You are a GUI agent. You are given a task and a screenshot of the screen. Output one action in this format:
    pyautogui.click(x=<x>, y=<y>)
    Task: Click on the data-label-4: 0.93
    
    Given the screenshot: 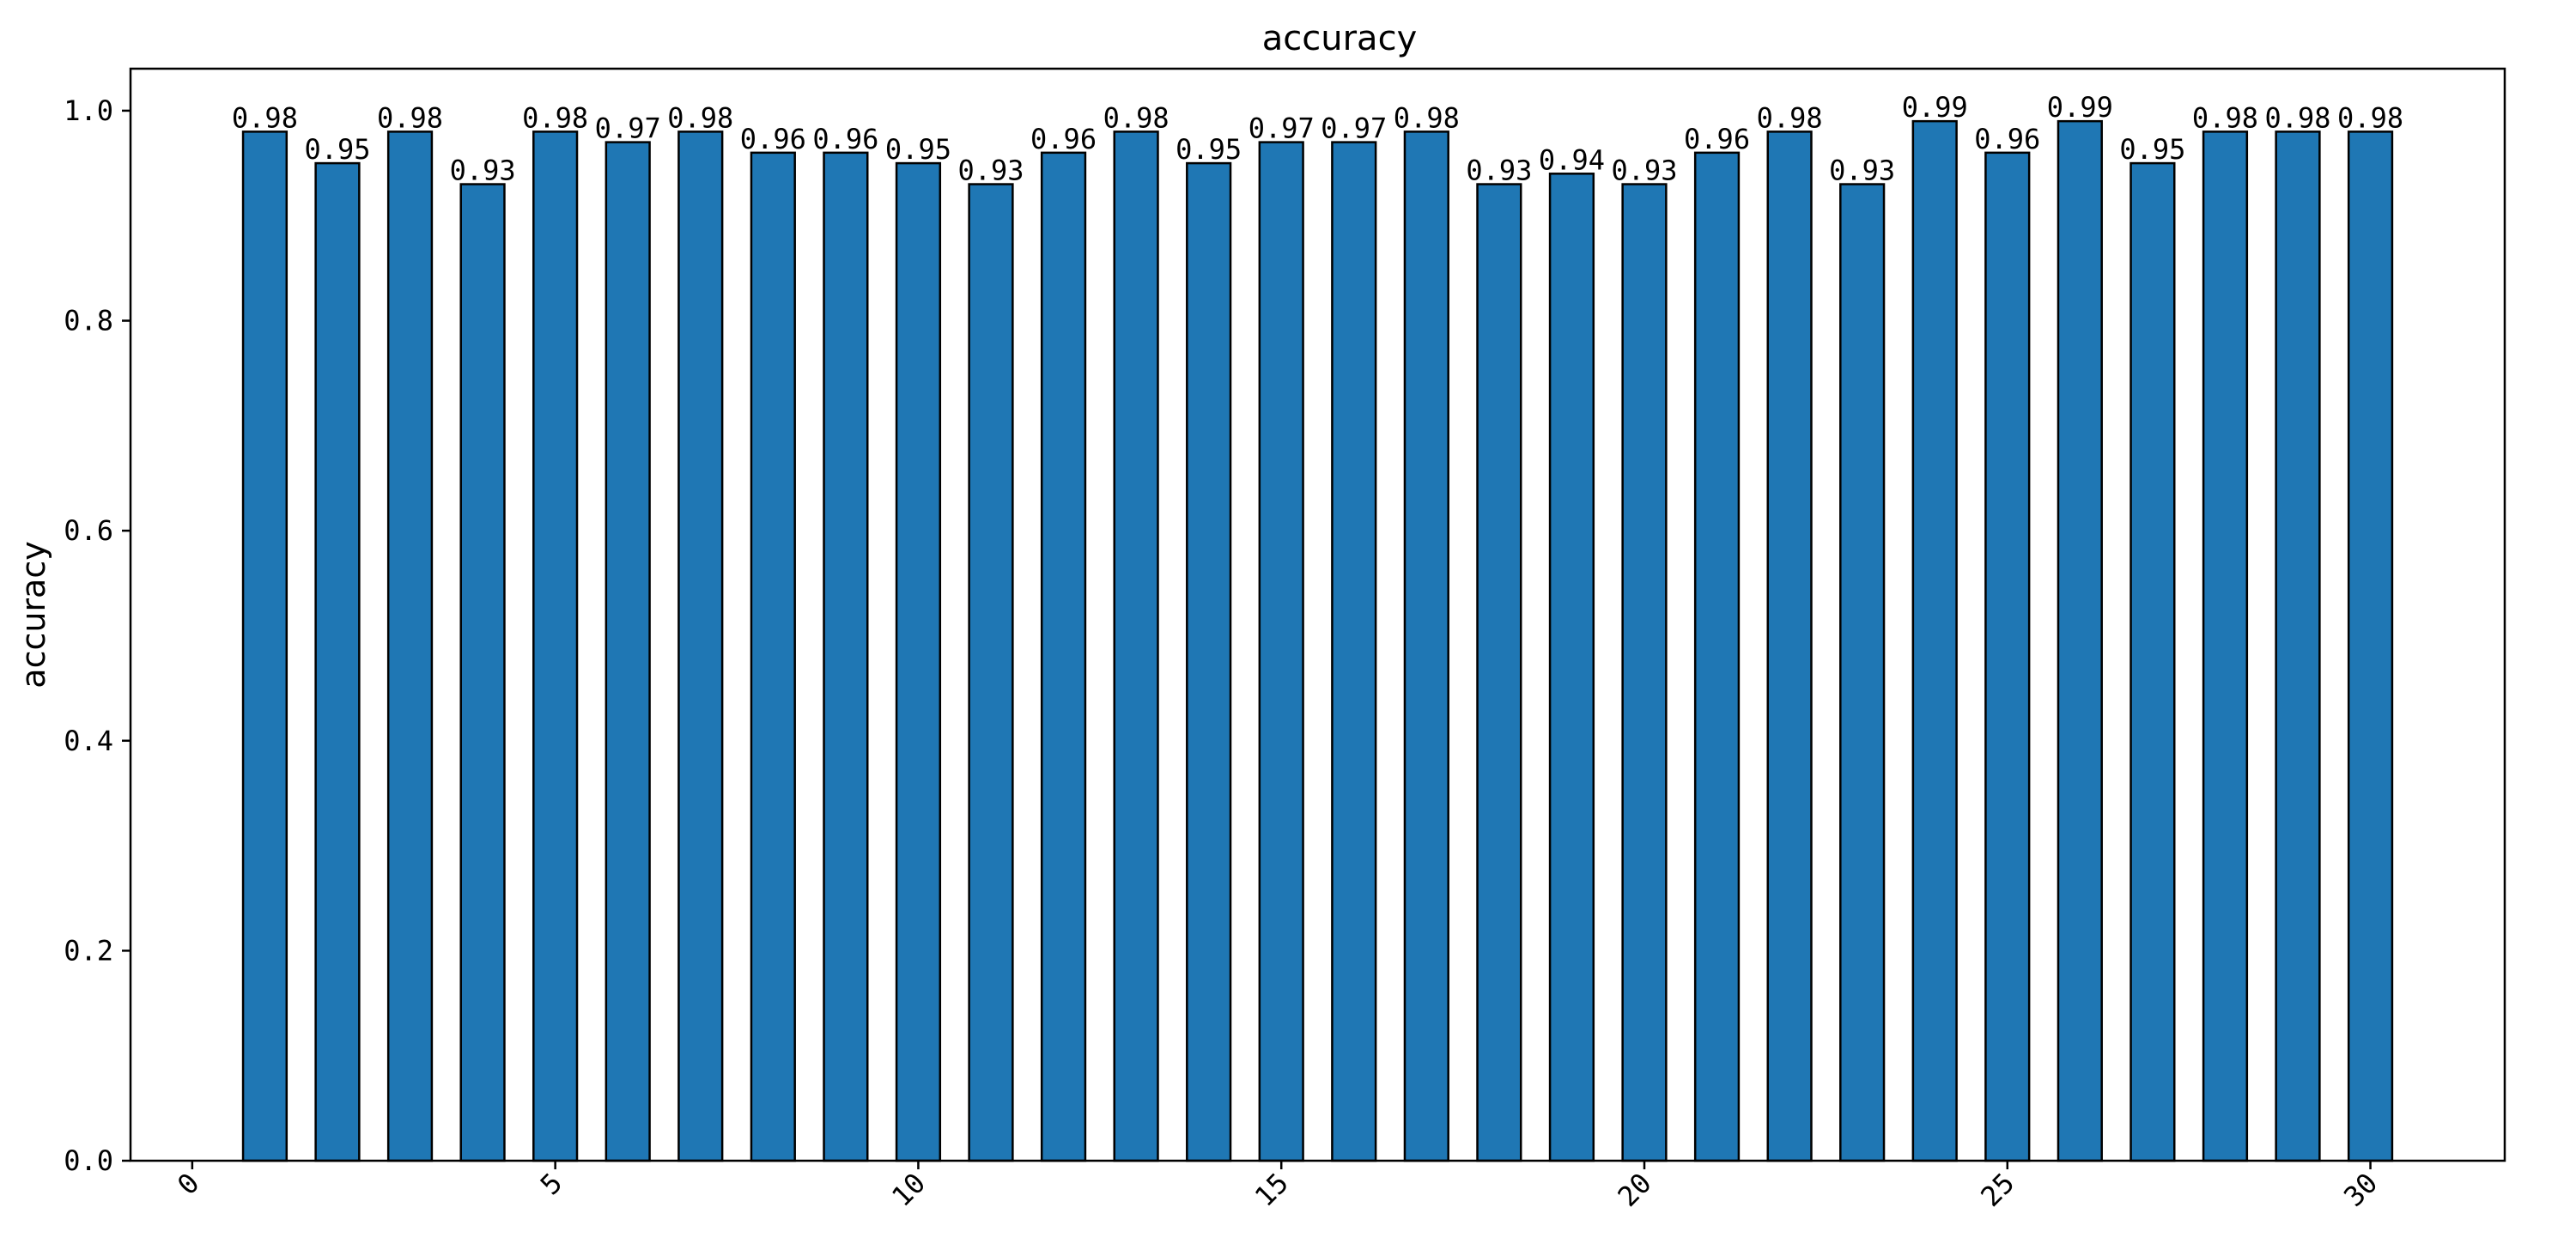 What is the action you would take?
    pyautogui.click(x=483, y=171)
    